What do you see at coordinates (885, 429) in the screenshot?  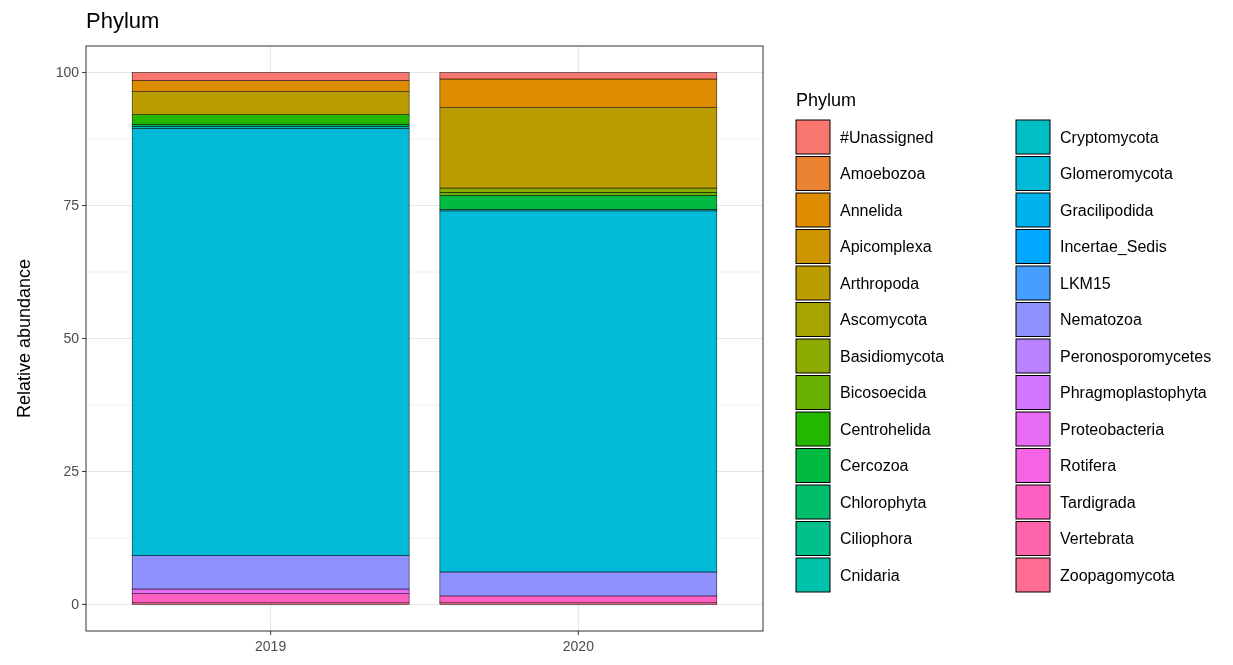 I see `legend-label: Centrohelida` at bounding box center [885, 429].